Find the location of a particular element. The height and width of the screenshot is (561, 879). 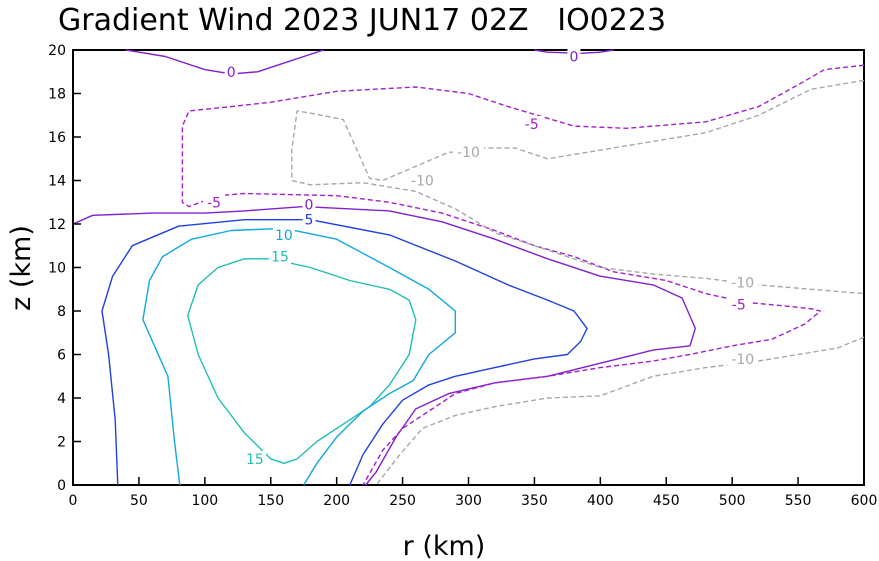

y-tick-label: 14 is located at coordinates (57, 182).